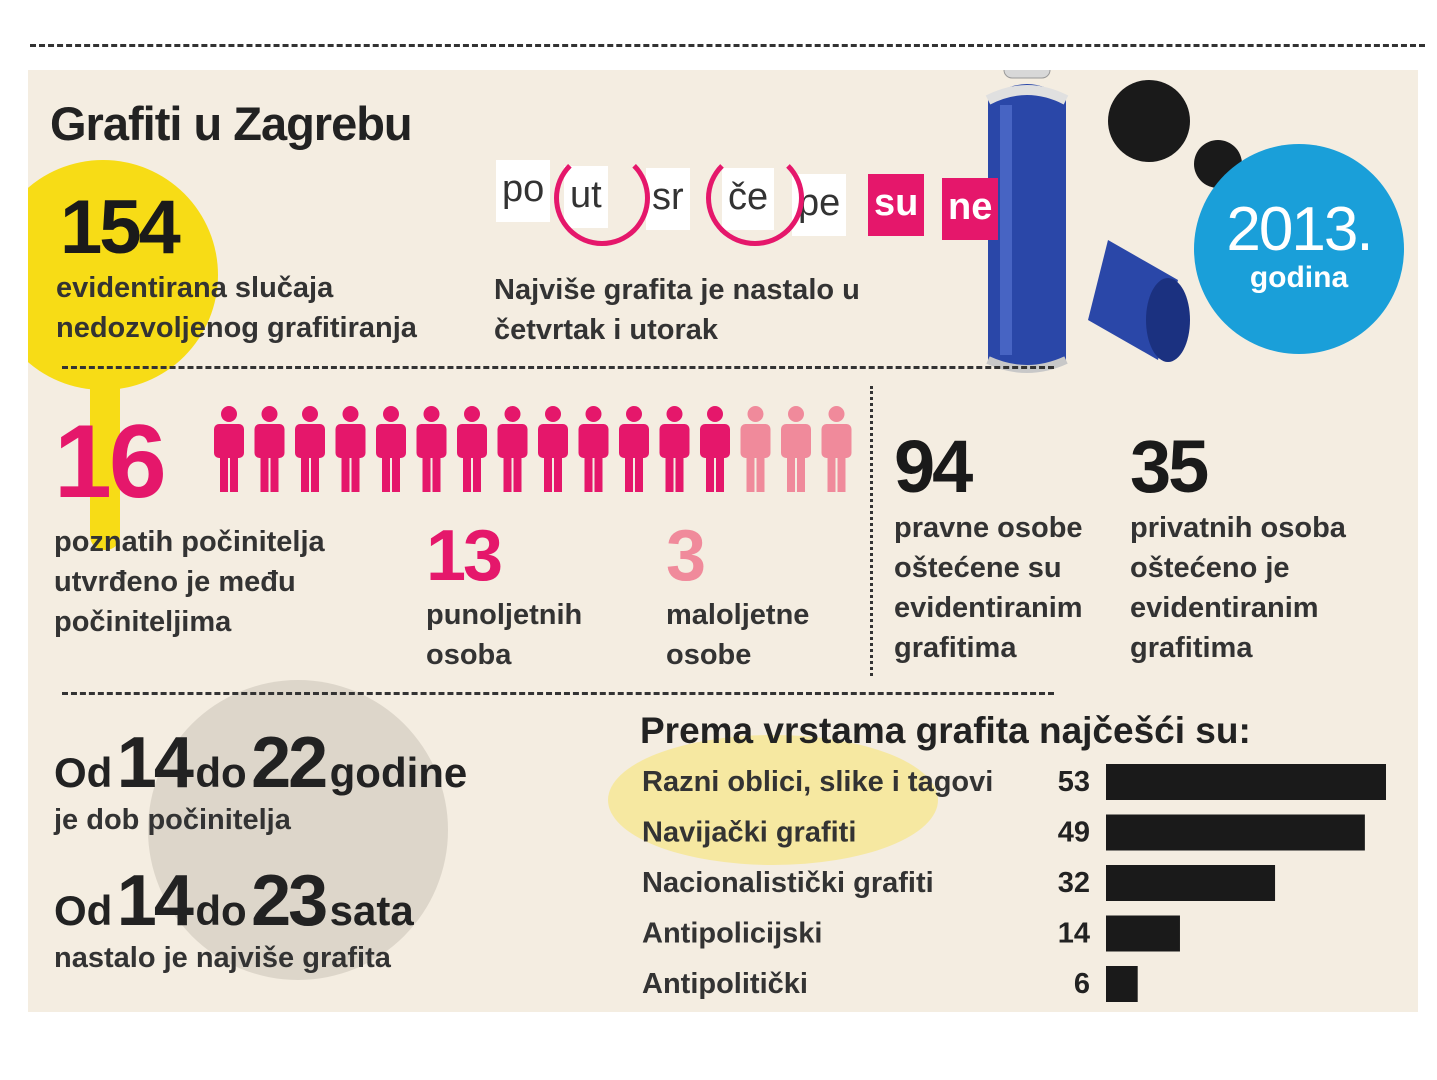 The image size is (1437, 1080). Describe the element at coordinates (261, 763) in the screenshot. I see `age-range-line: Od 14 do 22 godine` at that location.